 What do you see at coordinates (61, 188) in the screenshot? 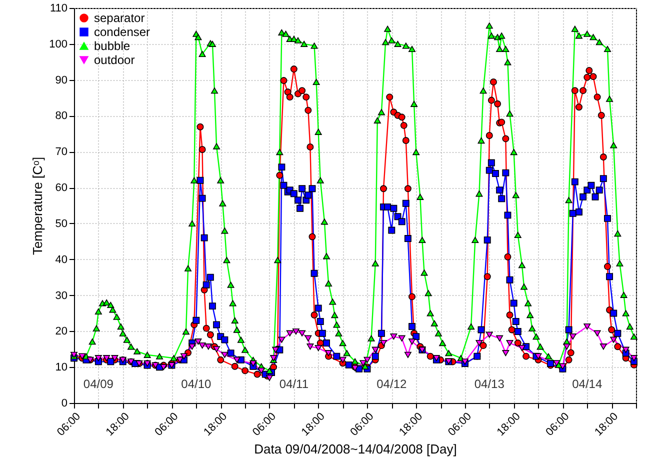
I see `y-tick-label: 60` at bounding box center [61, 188].